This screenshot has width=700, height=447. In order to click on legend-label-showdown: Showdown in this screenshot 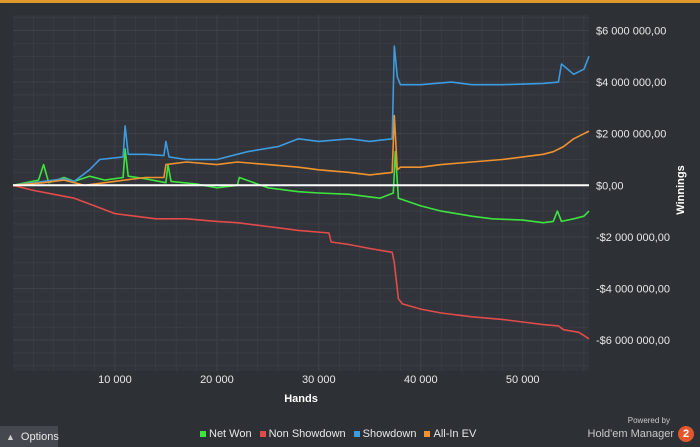, I will do `click(389, 434)`.